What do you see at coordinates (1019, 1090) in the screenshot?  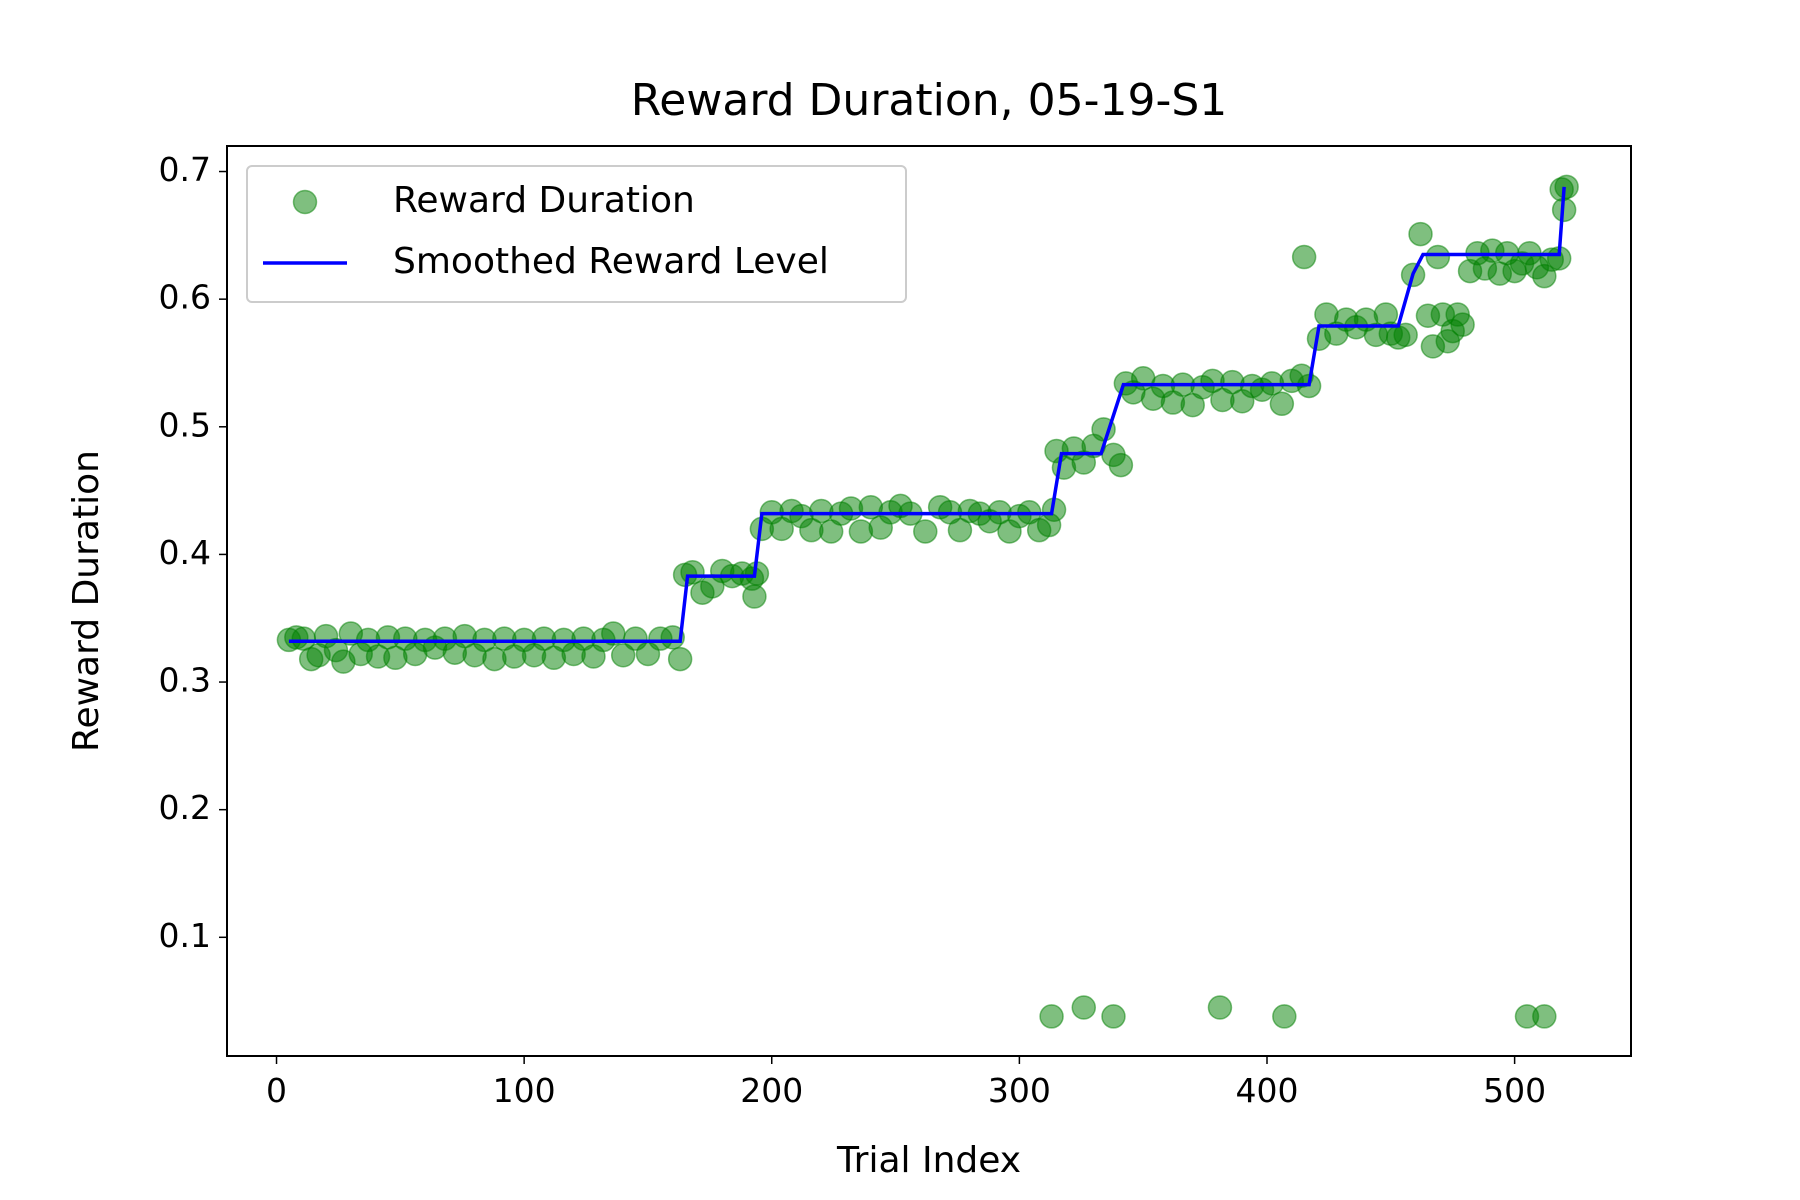 I see `x-tick-label: 300` at bounding box center [1019, 1090].